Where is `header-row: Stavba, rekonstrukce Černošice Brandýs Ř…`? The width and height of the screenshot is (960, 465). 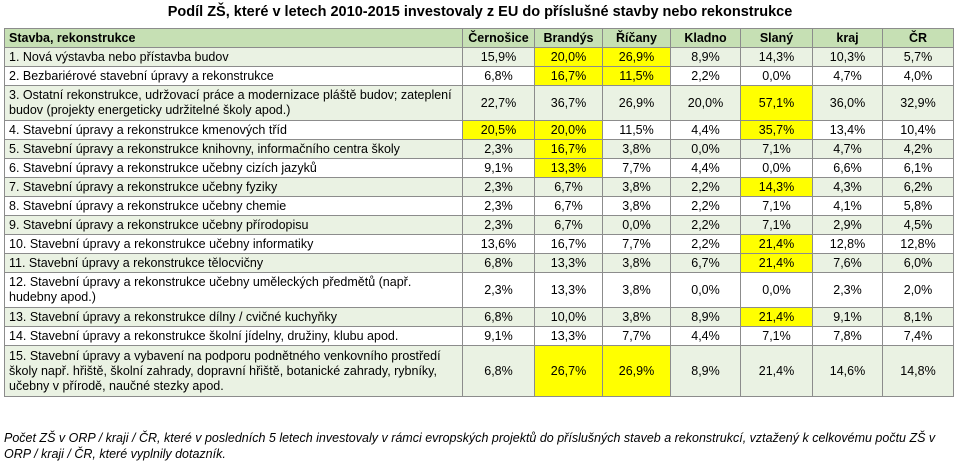 header-row: Stavba, rekonstrukce Černošice Brandýs Ř… is located at coordinates (479, 38).